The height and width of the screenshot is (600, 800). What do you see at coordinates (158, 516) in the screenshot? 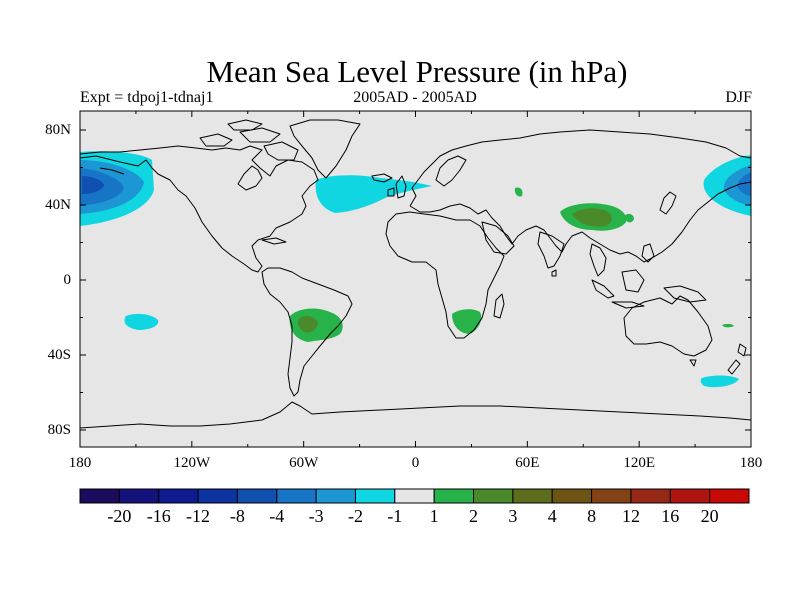
I see `colorbar-label: -16` at bounding box center [158, 516].